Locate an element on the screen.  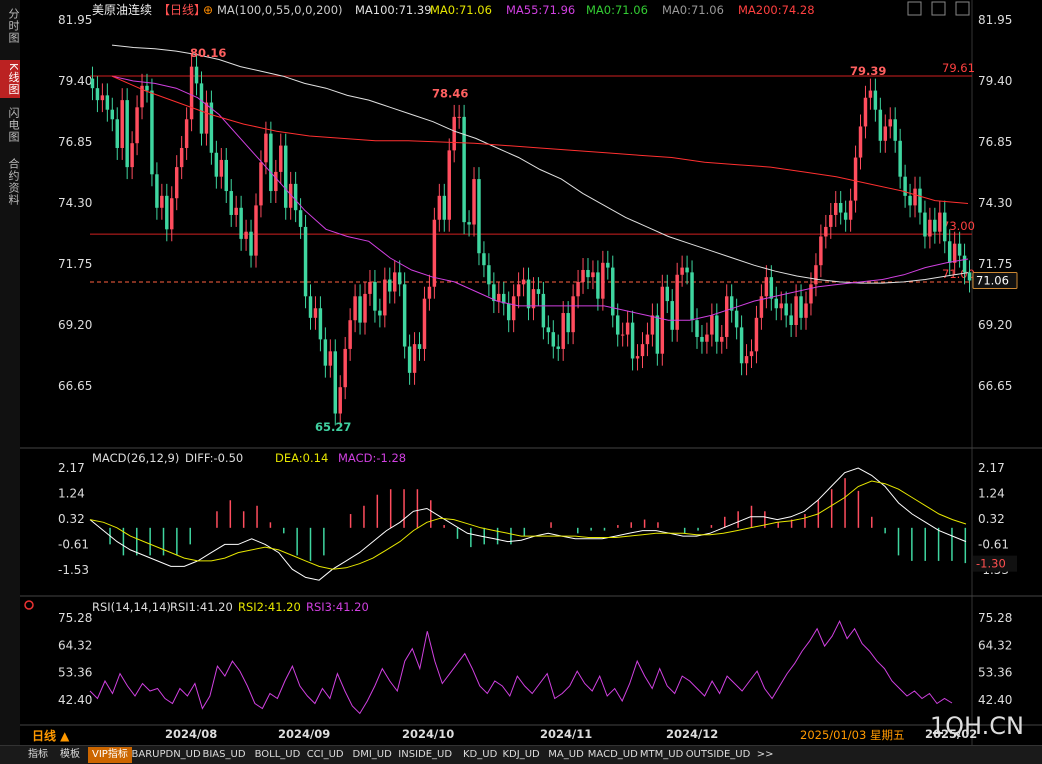
left-tab-2: 闪电图 is located at coordinates (13, 125).